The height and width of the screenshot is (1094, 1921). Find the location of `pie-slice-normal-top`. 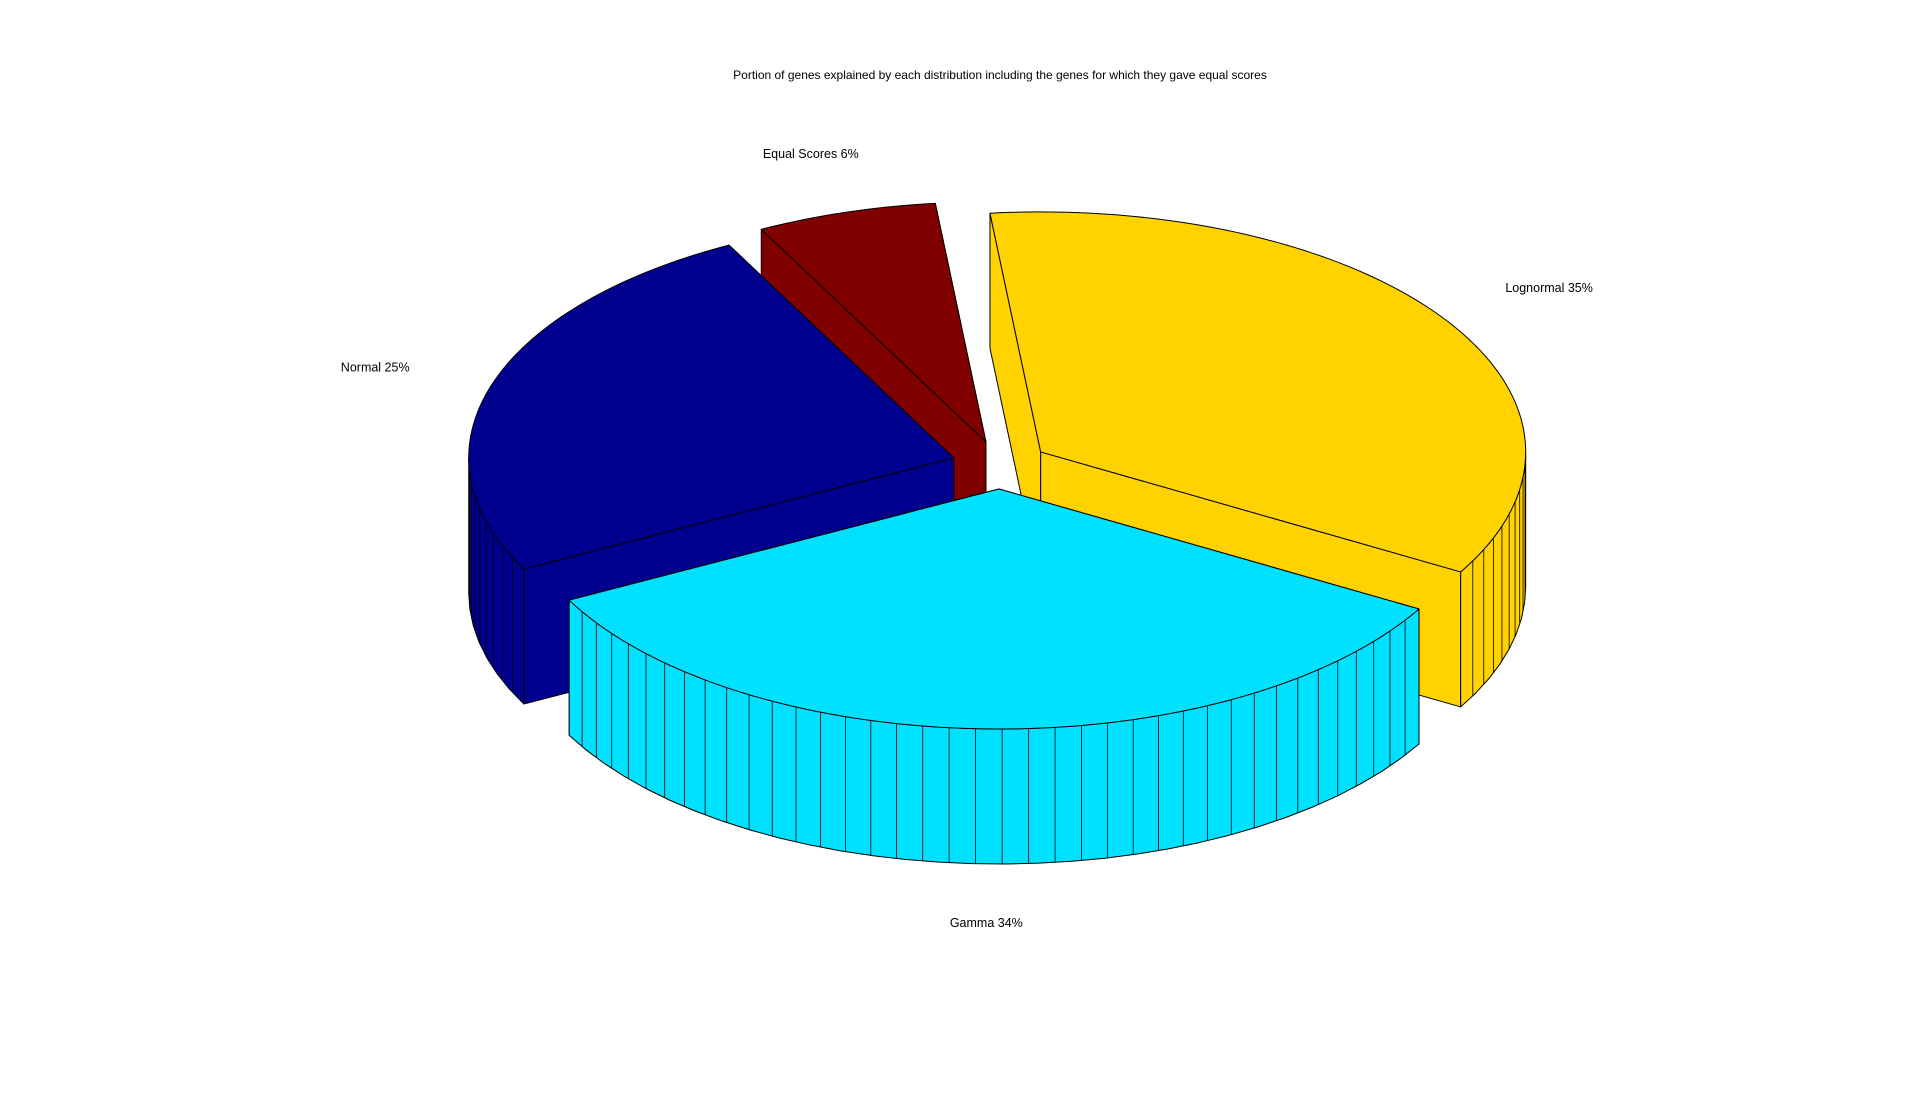

pie-slice-normal-top is located at coordinates (711, 407).